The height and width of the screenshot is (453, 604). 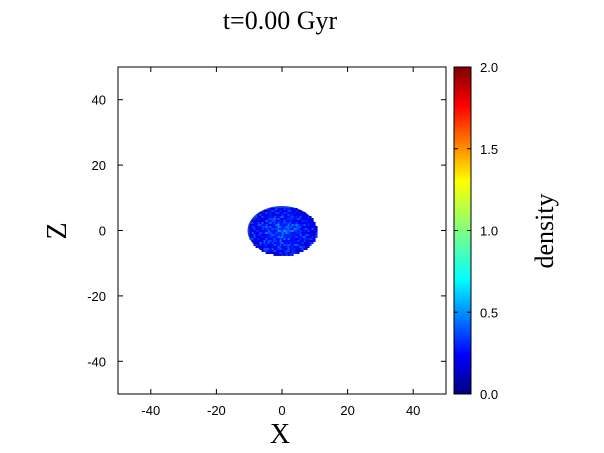 I want to click on y-tick-label: -20, so click(x=96, y=296).